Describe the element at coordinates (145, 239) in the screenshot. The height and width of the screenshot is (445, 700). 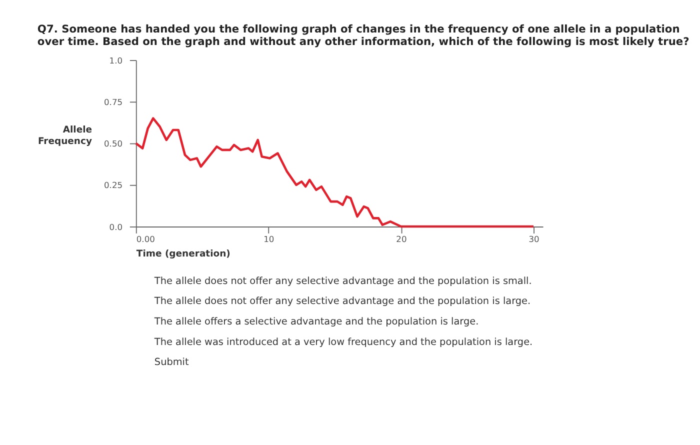
I see `x-tick-label: 0.00` at that location.